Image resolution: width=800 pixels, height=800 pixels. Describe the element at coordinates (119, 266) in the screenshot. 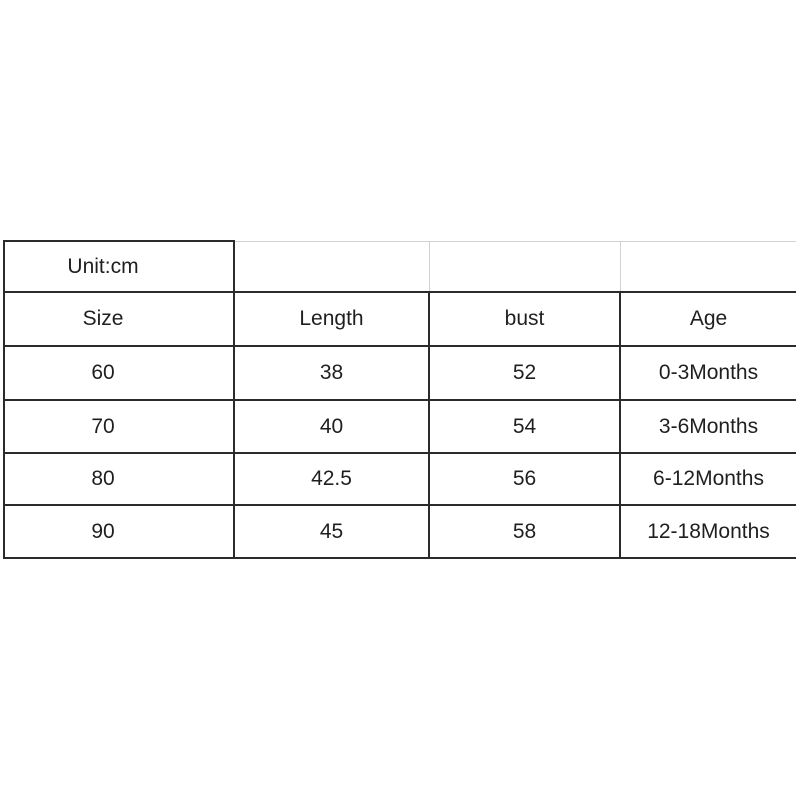

I see `unit-label-cell: Unit:cm` at that location.